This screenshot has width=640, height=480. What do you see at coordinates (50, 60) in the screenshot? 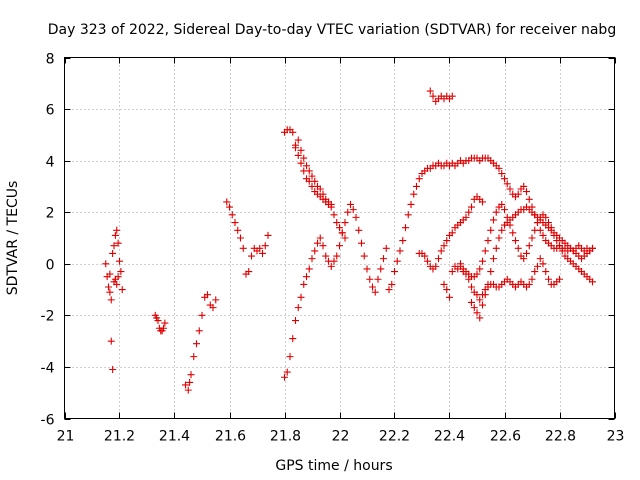
I see `y-tick-label: 8` at bounding box center [50, 60].